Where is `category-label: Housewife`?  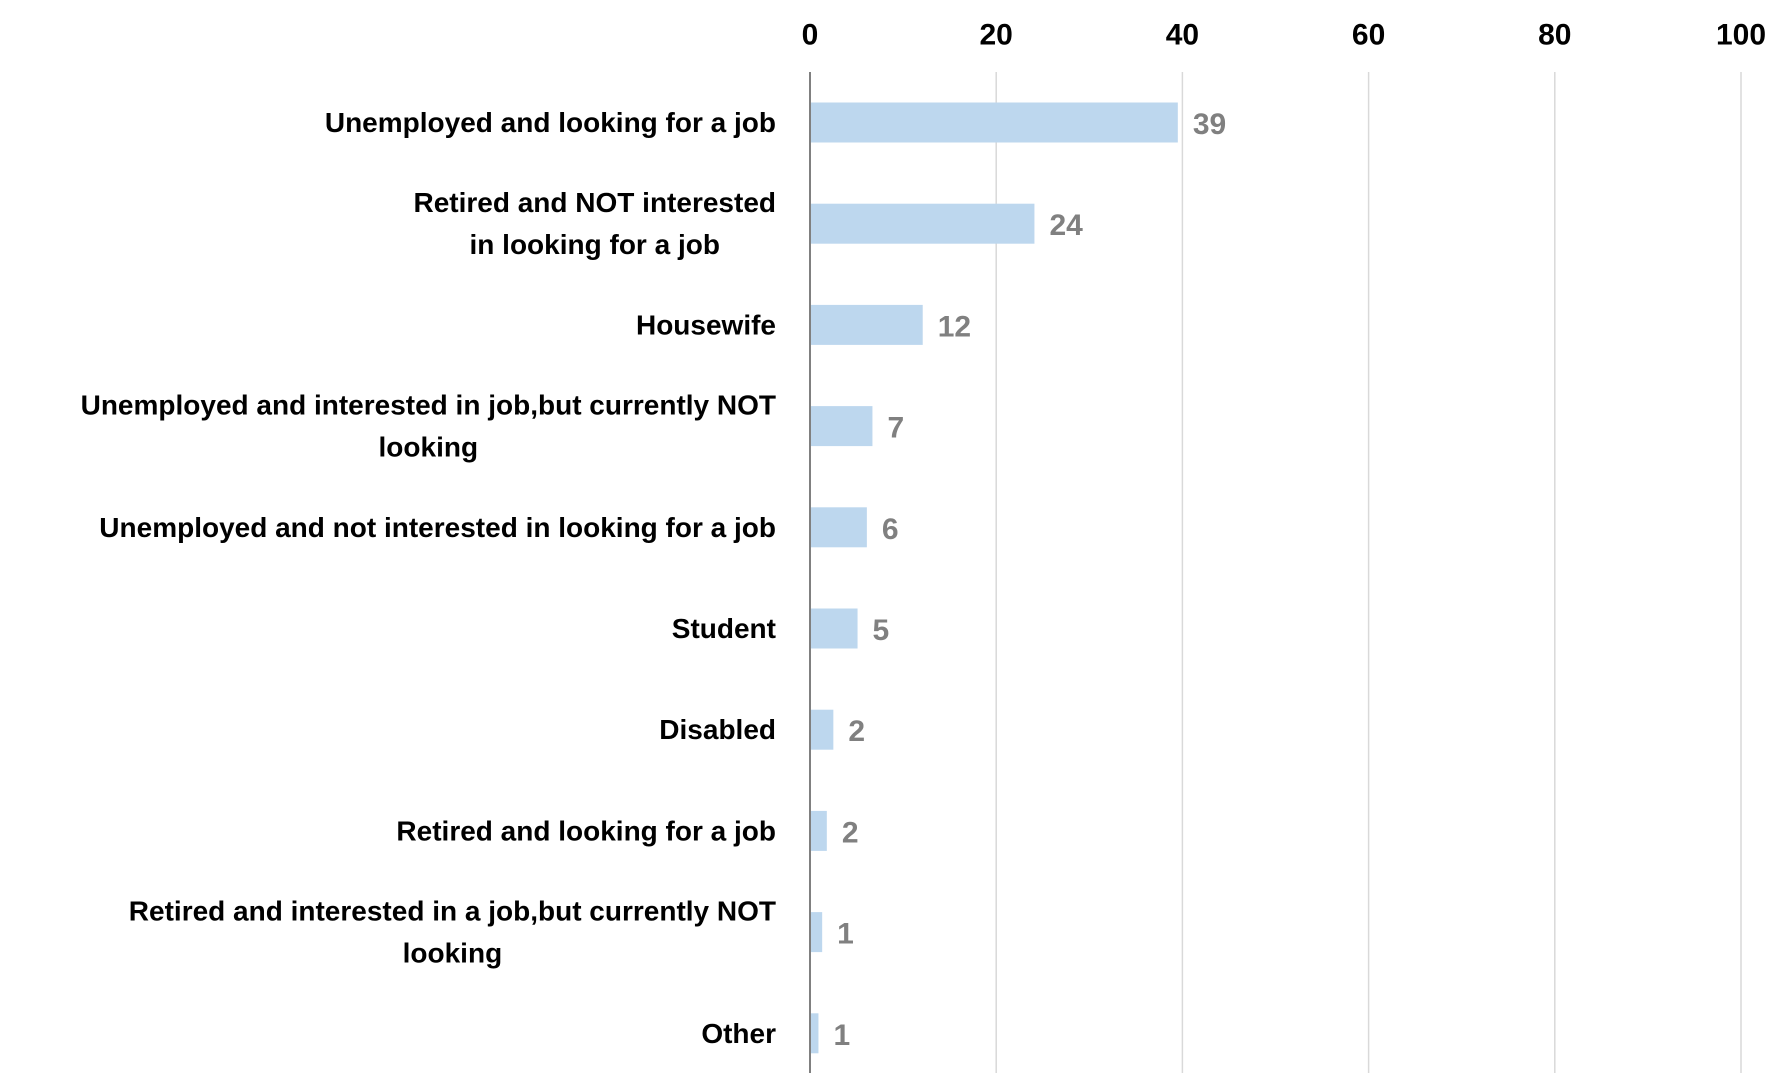
category-label: Housewife is located at coordinates (706, 324).